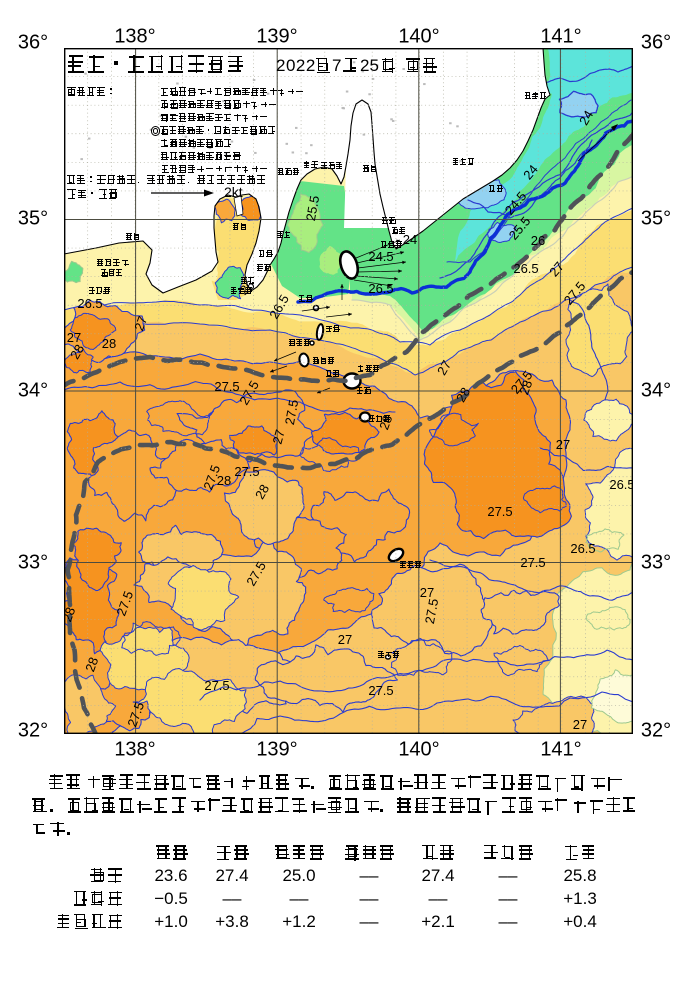 The image size is (700, 989). What do you see at coordinates (380, 256) in the screenshot?
I see `svg-text: 24.5` at bounding box center [380, 256].